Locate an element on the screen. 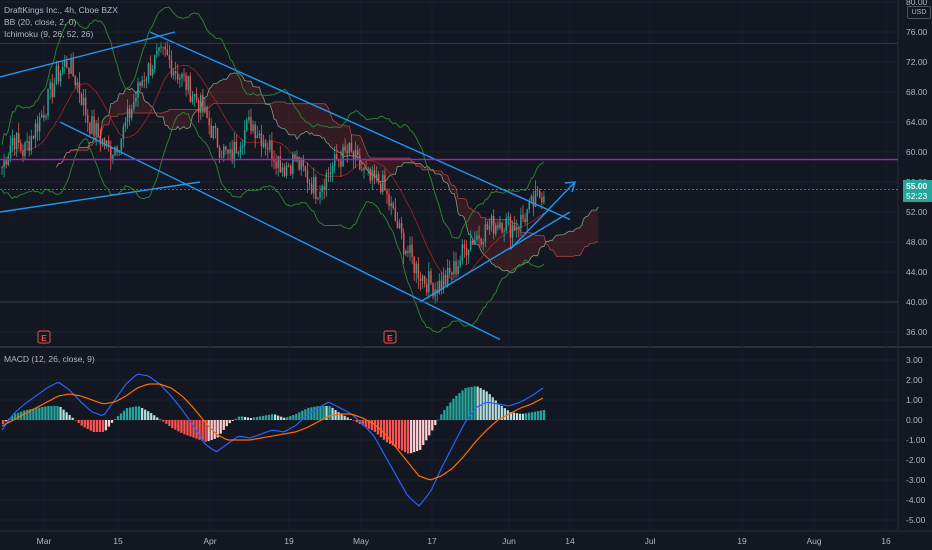 Image resolution: width=932 pixels, height=550 pixels. time-axis: Mar 15 Apr 19 May 17 Jun 14 Jul 19 Aug 16 is located at coordinates (464, 541).